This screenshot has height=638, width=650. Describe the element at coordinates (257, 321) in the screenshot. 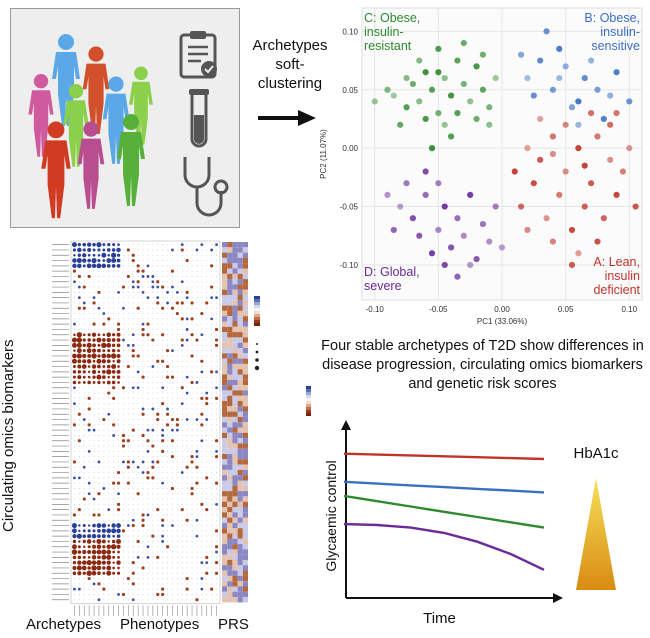

I see `colorbar-cell` at that location.